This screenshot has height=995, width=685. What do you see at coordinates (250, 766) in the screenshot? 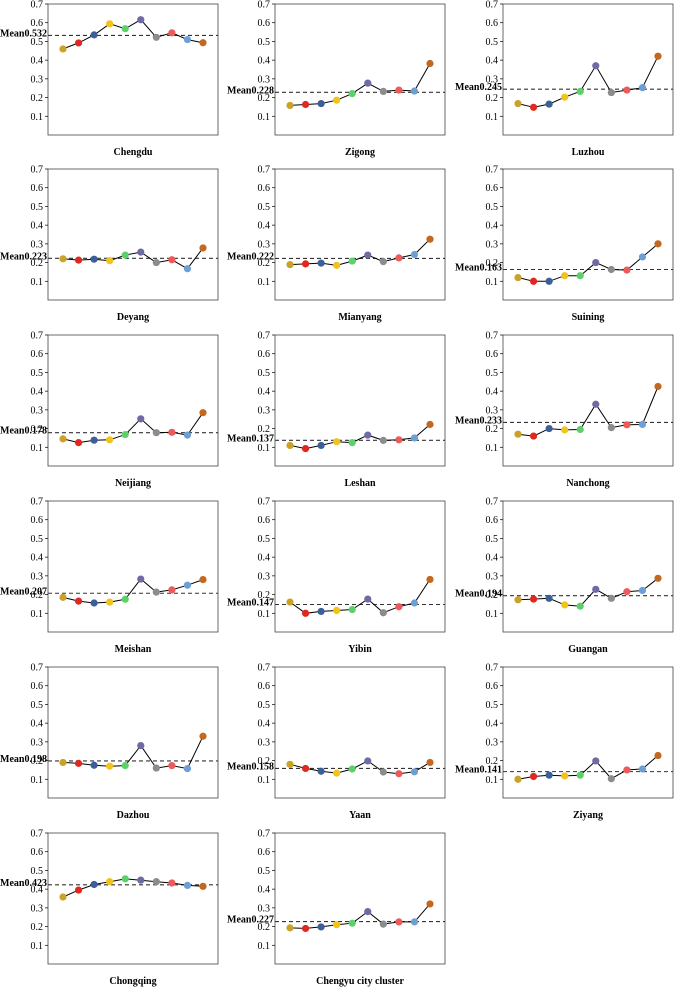
I see `mean-label: Mean0.158` at bounding box center [250, 766].